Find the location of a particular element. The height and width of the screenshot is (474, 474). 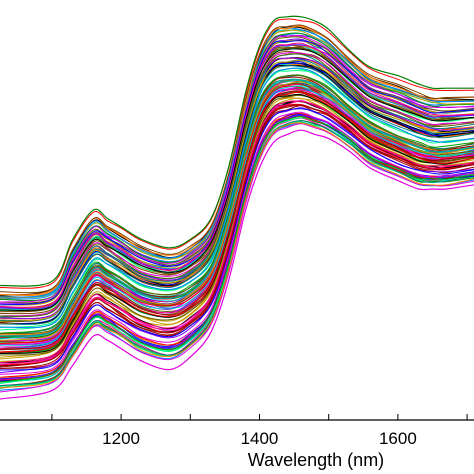

x-tick-label: 1600 is located at coordinates (398, 438).